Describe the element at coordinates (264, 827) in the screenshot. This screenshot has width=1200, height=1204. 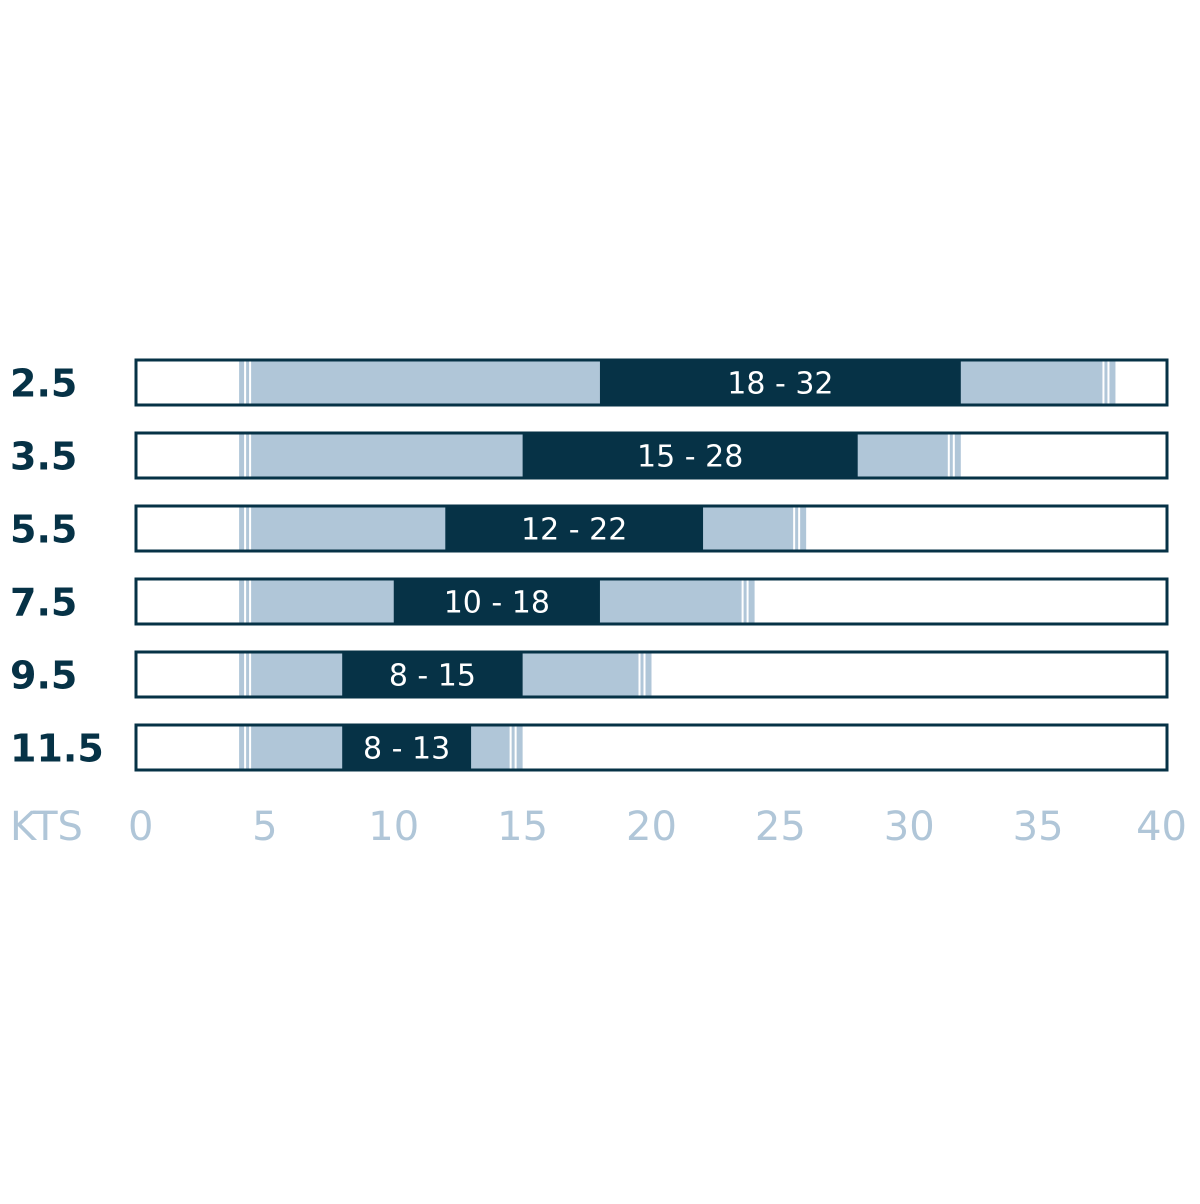
I see `x-tick-label: 5` at that location.